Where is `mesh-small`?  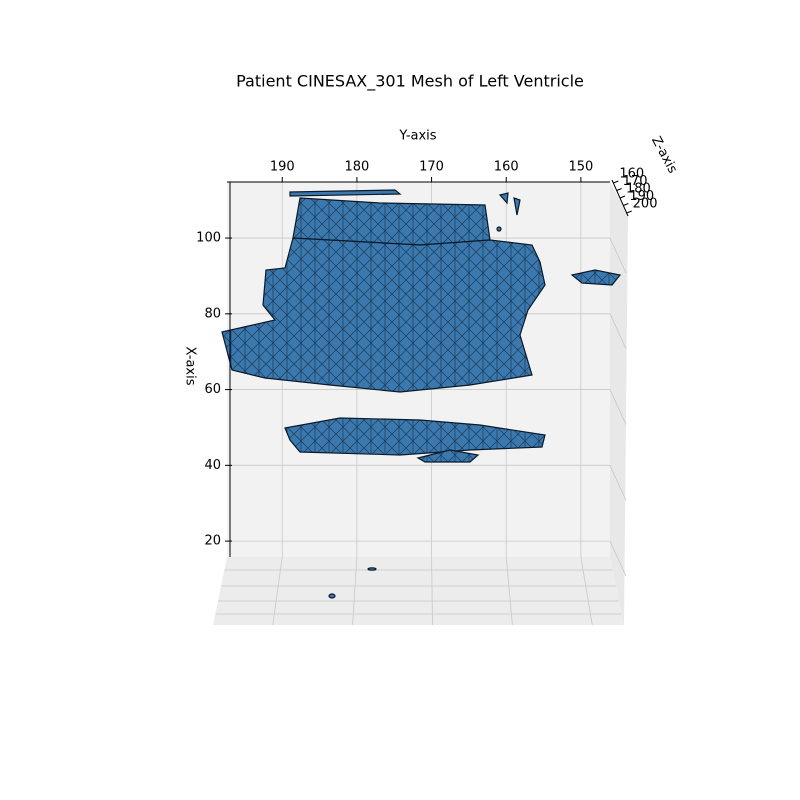 mesh-small is located at coordinates (448, 456).